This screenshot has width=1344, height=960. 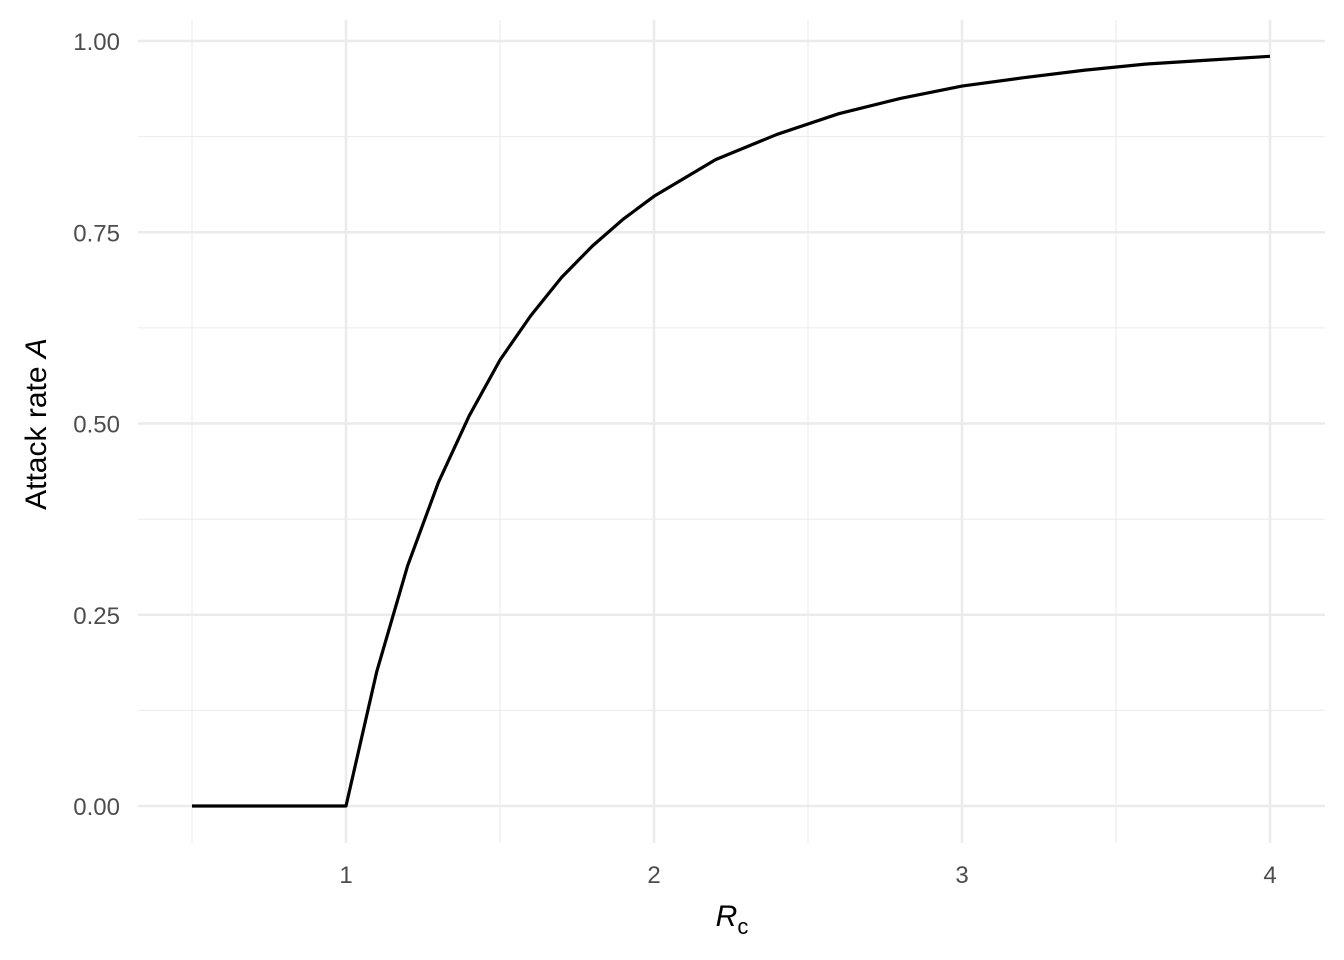 What do you see at coordinates (345, 875) in the screenshot?
I see `x-tick-label: 1` at bounding box center [345, 875].